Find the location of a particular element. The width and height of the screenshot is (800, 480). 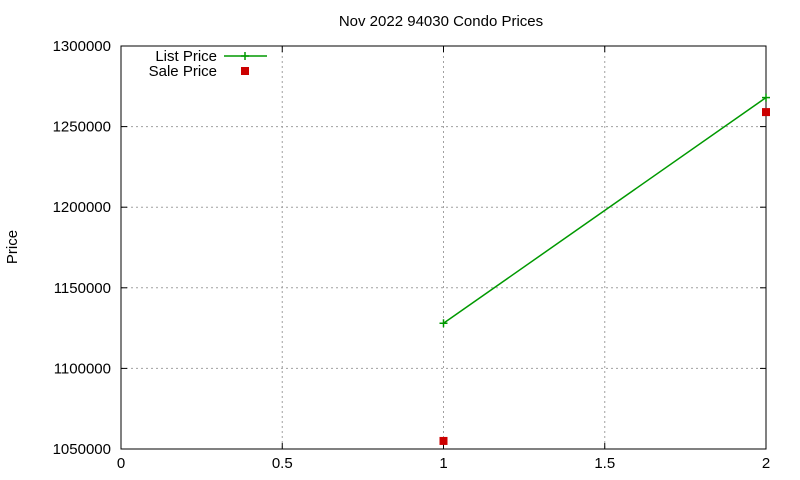

x-tick-label: 2 is located at coordinates (766, 463).